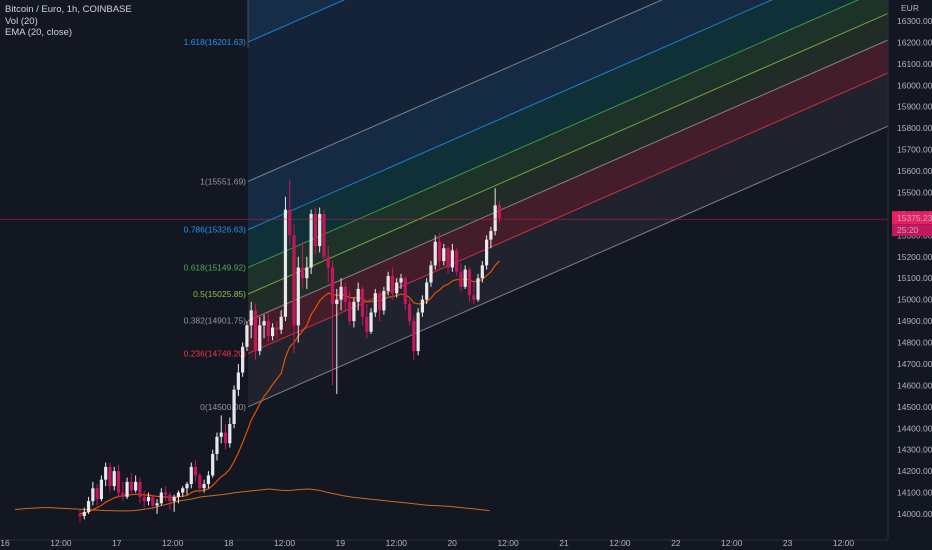 This screenshot has height=550, width=932. Describe the element at coordinates (914, 343) in the screenshot. I see `price-tick-label: 14800.00` at that location.